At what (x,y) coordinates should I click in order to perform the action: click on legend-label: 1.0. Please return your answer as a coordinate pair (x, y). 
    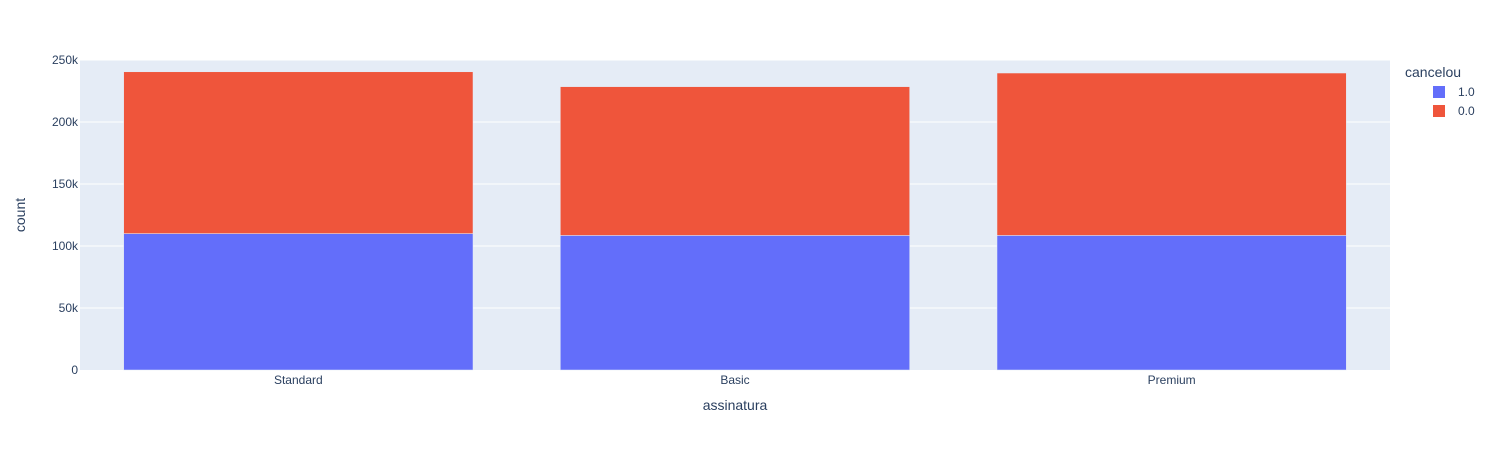
    Looking at the image, I should click on (1466, 92).